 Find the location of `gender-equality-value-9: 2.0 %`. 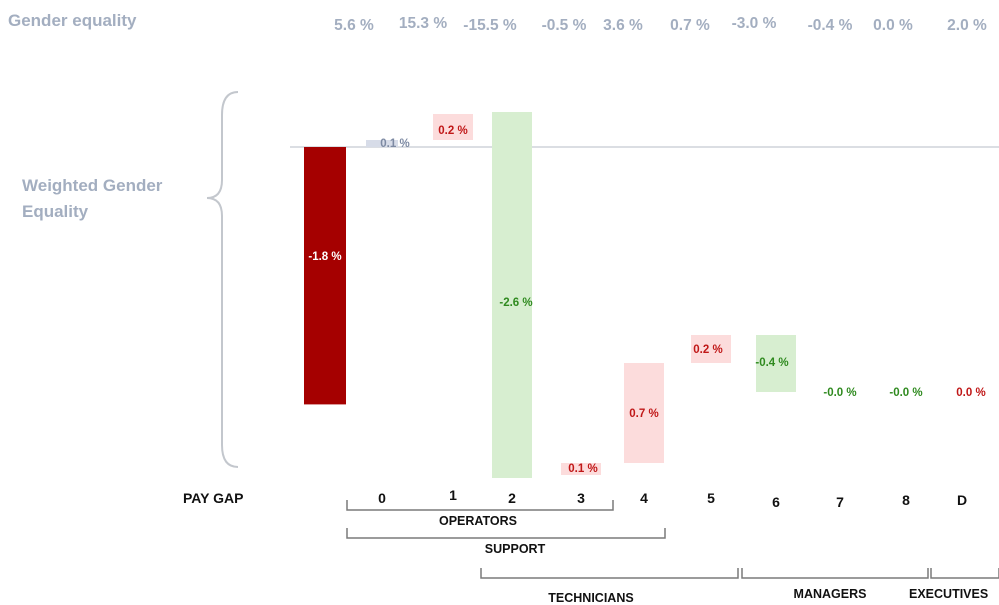

gender-equality-value-9: 2.0 % is located at coordinates (967, 25).